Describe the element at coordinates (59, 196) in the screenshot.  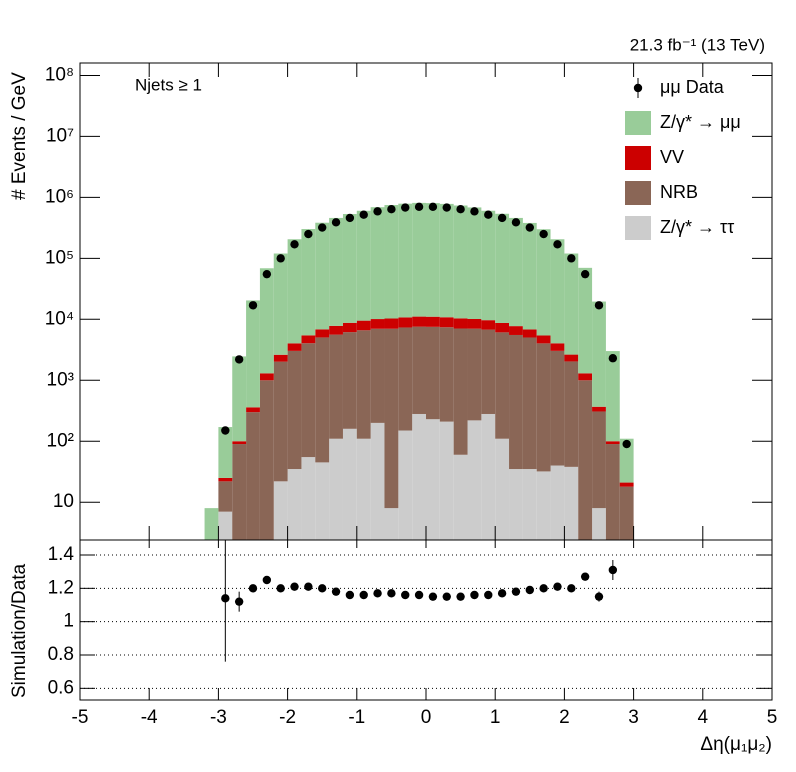
I see `y-tick-label: 10⁶` at that location.